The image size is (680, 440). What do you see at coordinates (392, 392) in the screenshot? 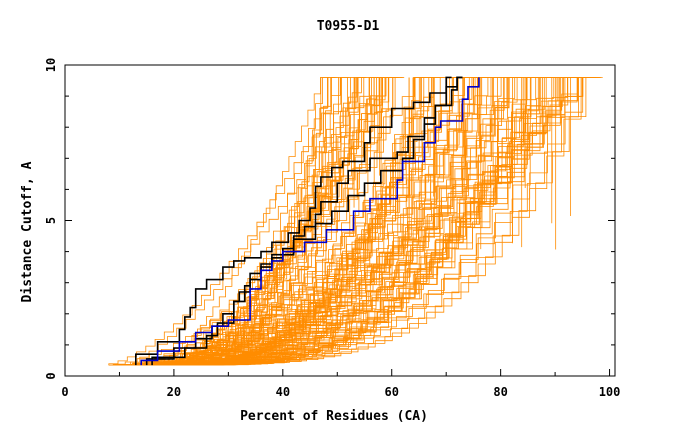
I see `x-tick-label: 60` at bounding box center [392, 392].